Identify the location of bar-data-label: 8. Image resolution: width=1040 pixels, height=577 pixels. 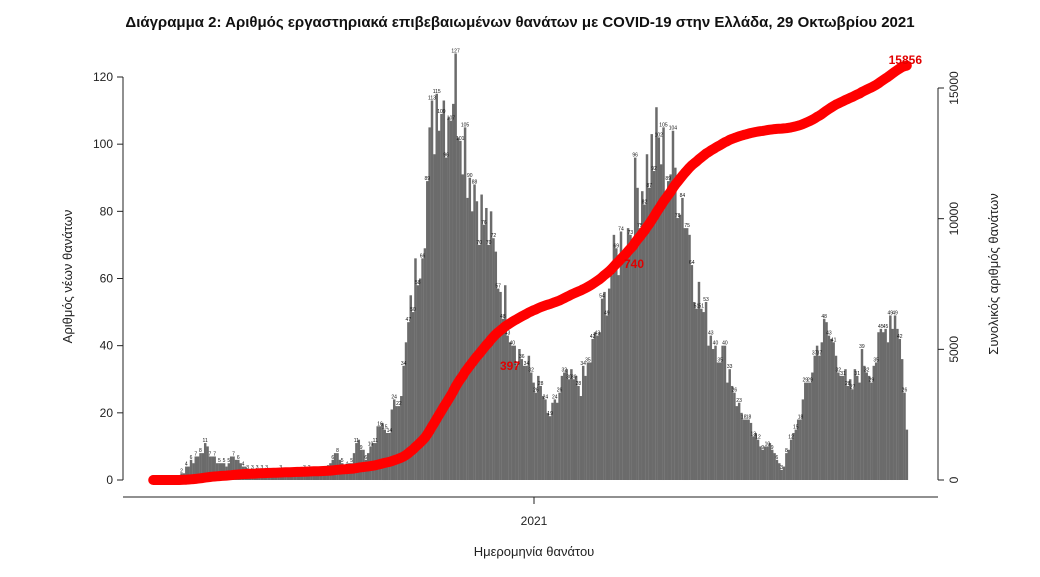
(200, 451).